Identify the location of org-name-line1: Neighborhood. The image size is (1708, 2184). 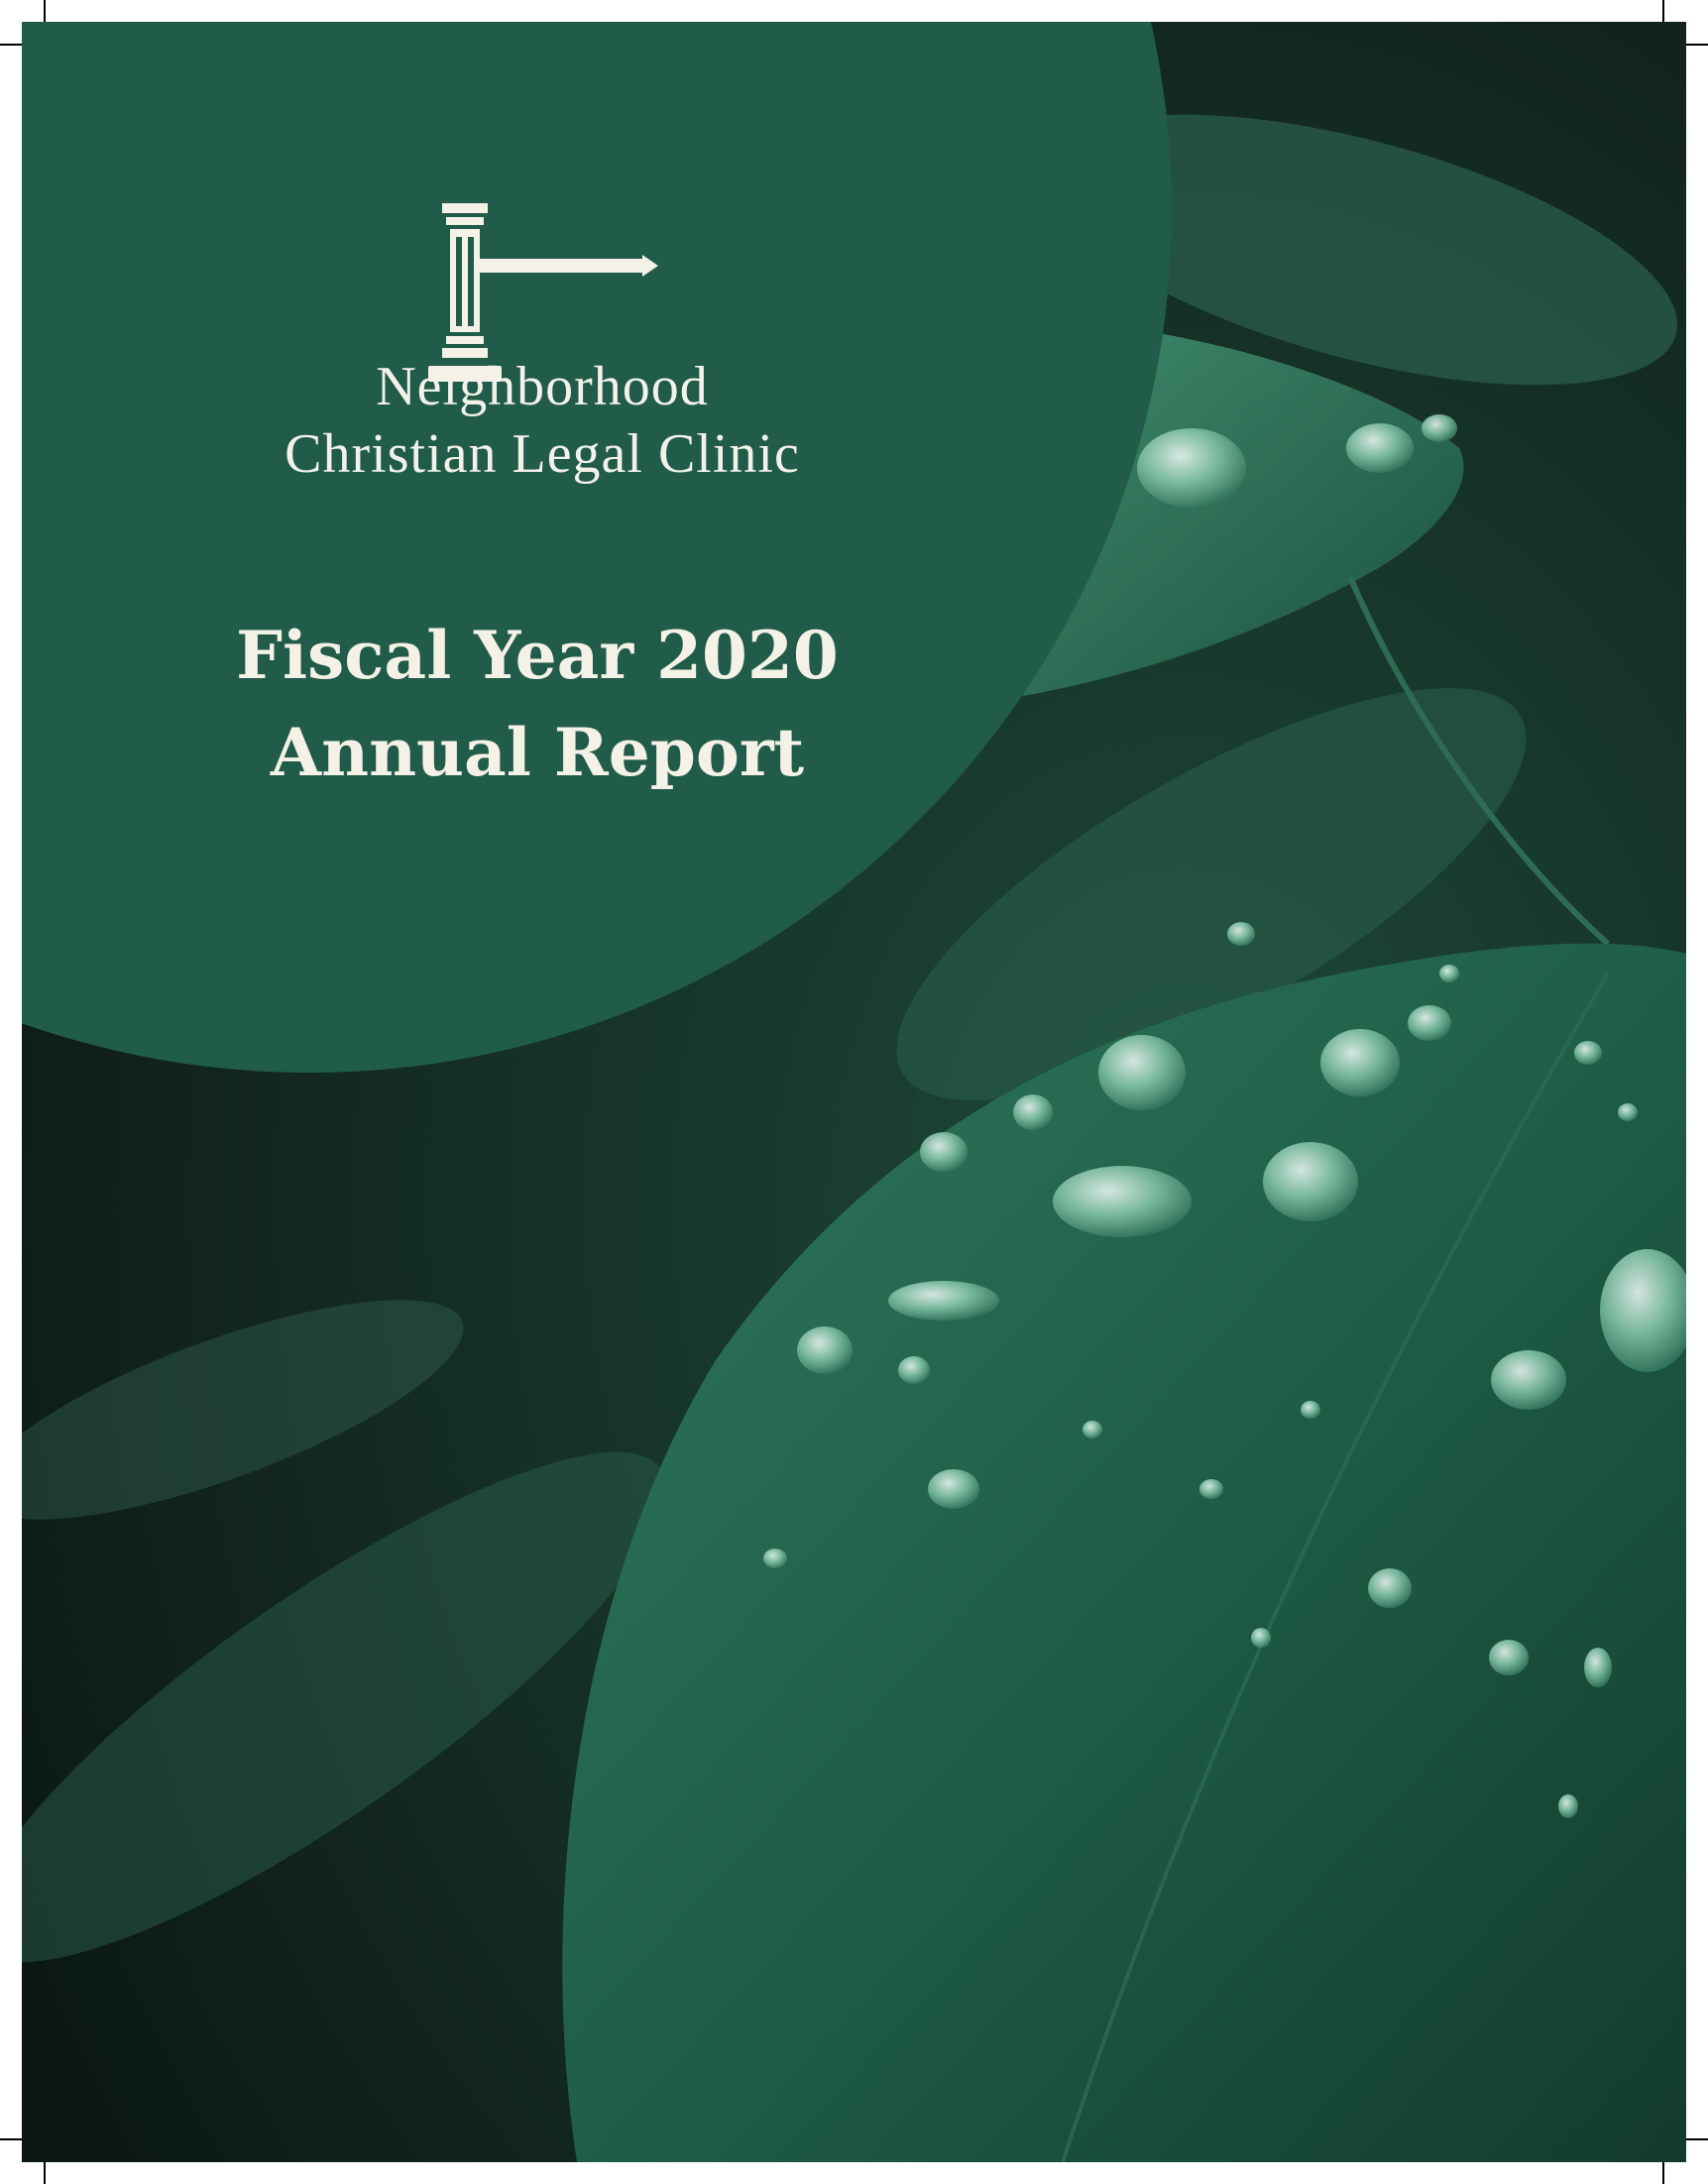
(542, 386).